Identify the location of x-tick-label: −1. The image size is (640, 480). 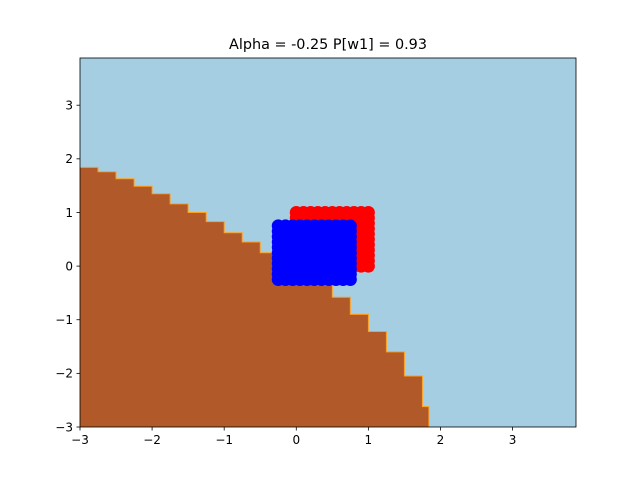
(224, 440).